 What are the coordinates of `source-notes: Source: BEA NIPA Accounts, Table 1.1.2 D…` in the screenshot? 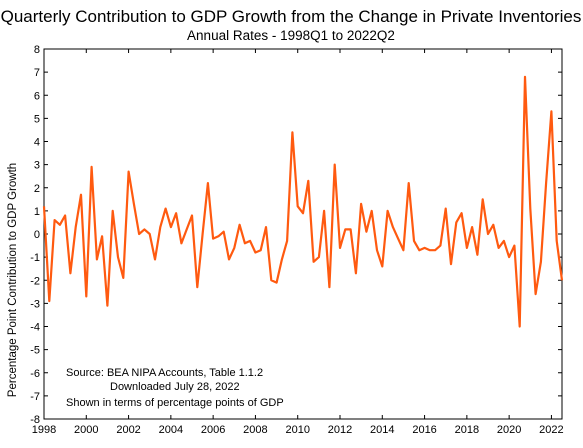 It's located at (175, 388).